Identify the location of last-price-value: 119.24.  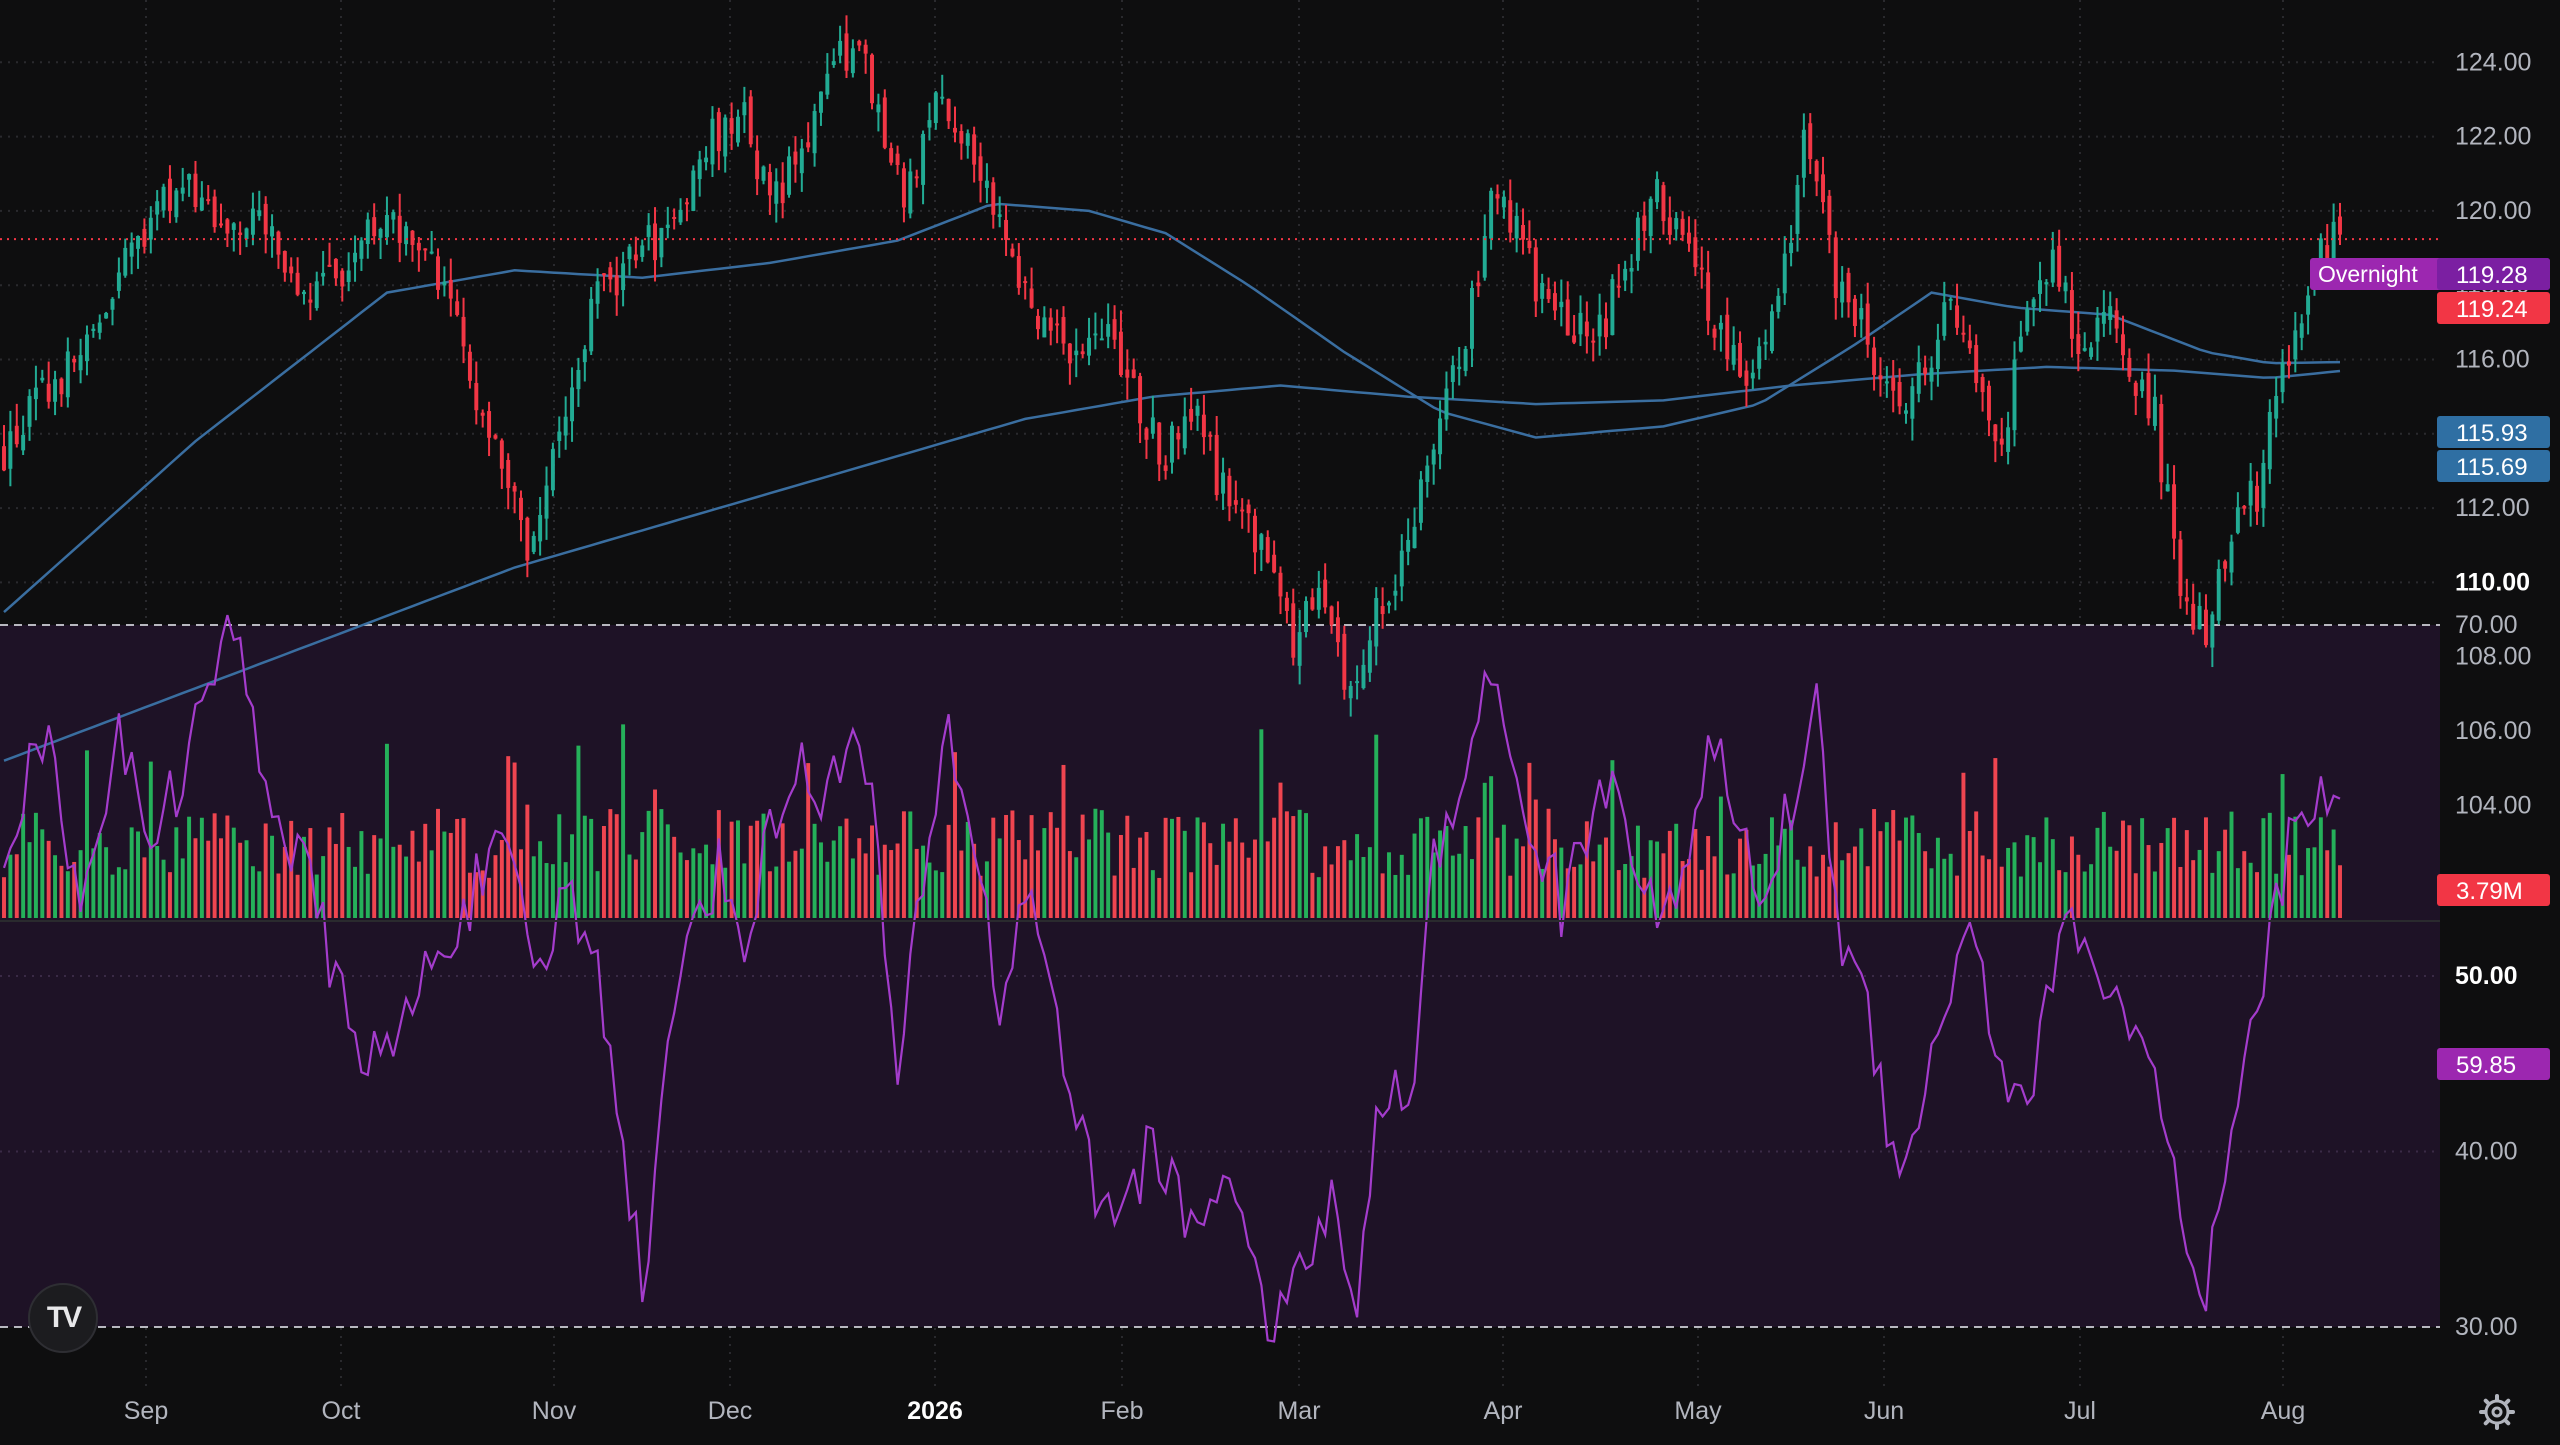
(2492, 309).